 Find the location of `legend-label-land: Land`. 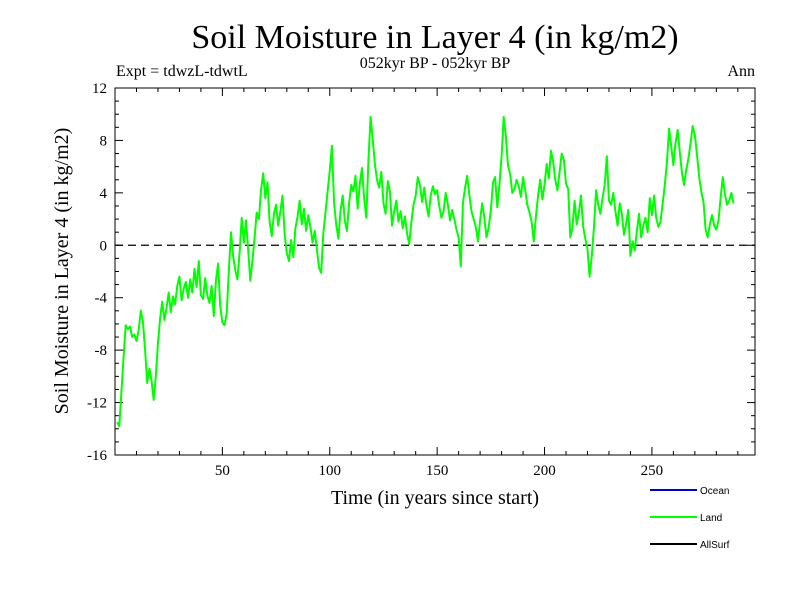

legend-label-land: Land is located at coordinates (711, 518).